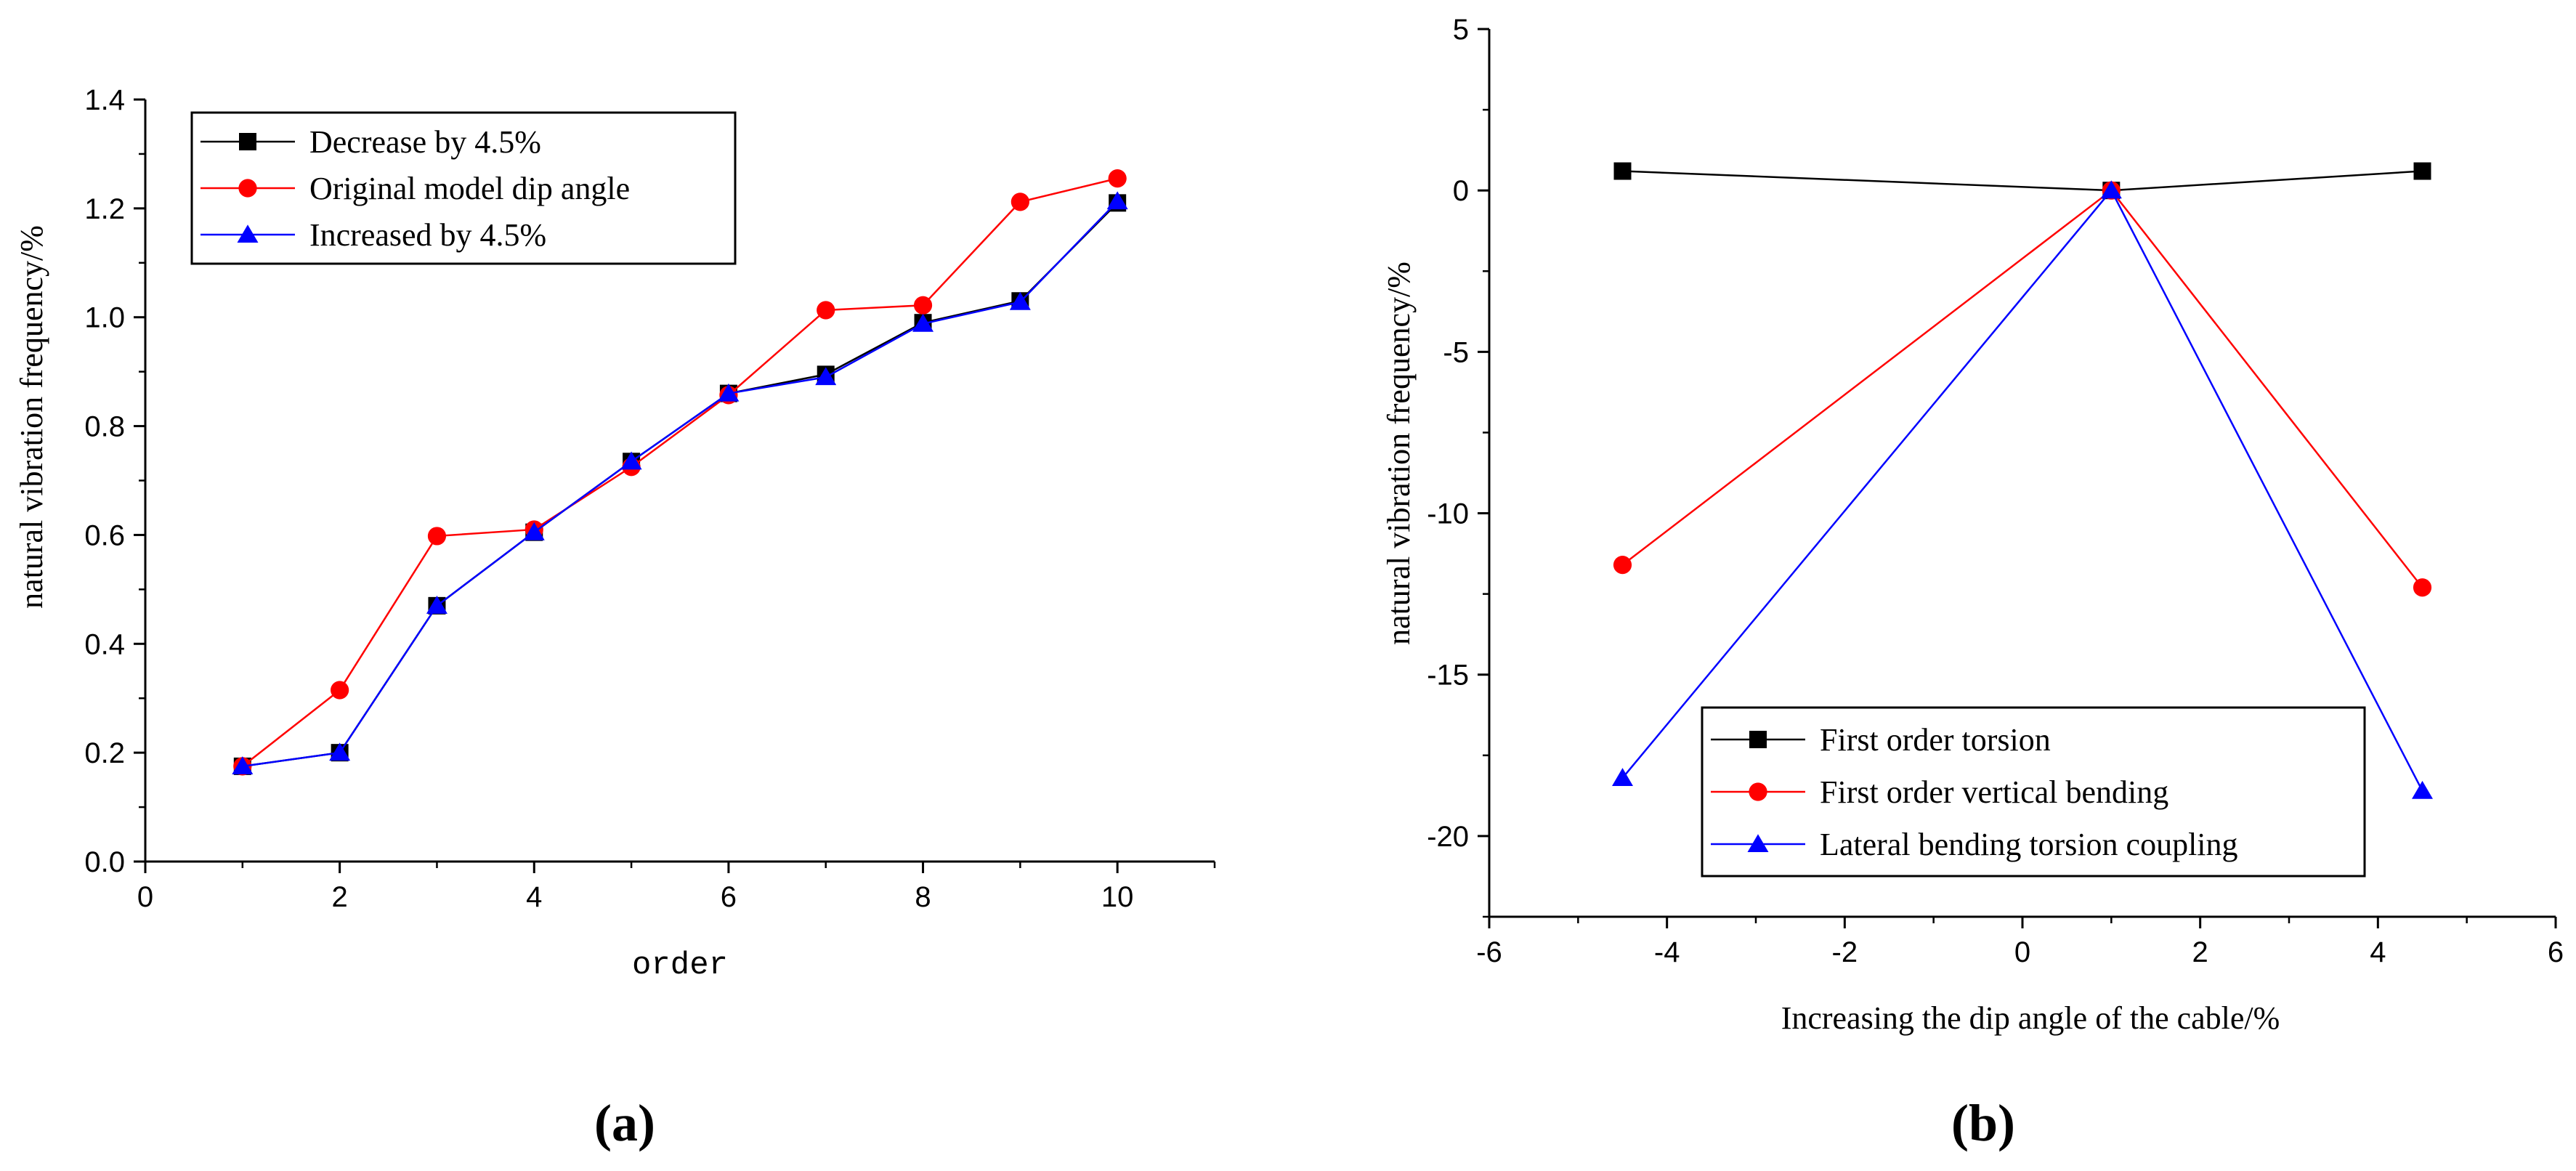 This screenshot has width=2576, height=1171. Describe the element at coordinates (1935, 740) in the screenshot. I see `legend-label: First order torsion` at that location.